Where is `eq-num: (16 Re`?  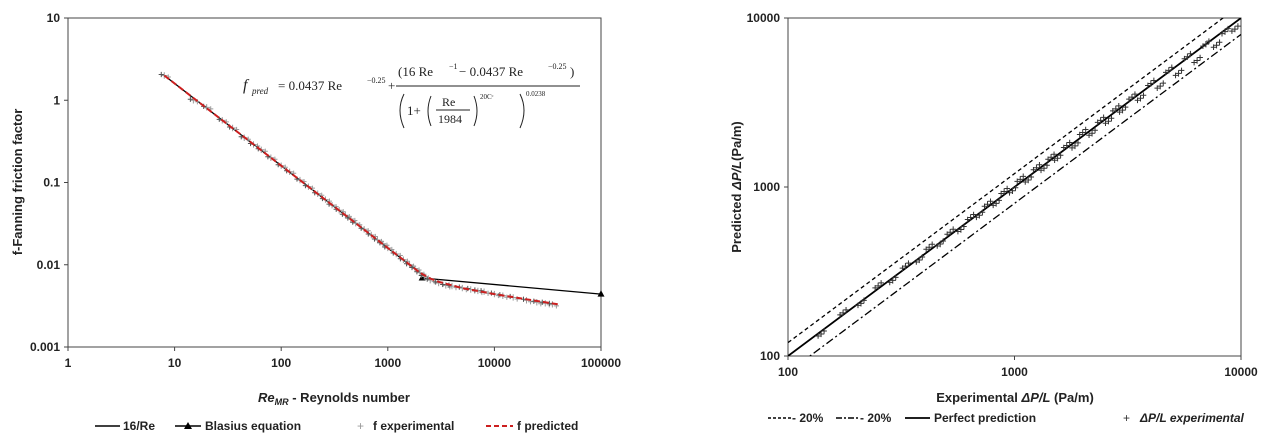 eq-num: (16 Re is located at coordinates (415, 71).